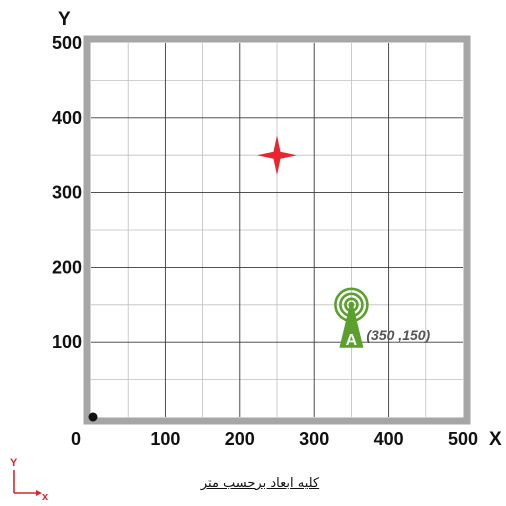 This screenshot has width=506, height=506. Describe the element at coordinates (260, 483) in the screenshot. I see `caption-units: کلیه ابعاد برحسب متر` at that location.